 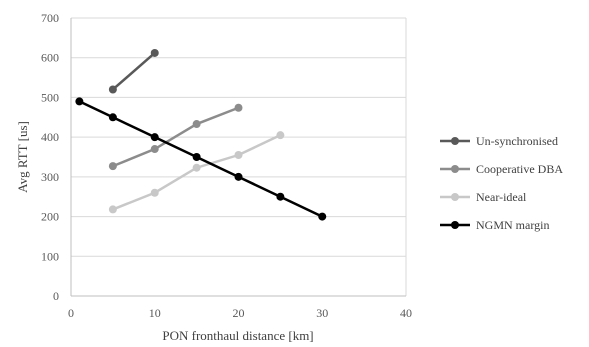 I want to click on x-tick-label: 30, so click(x=322, y=313).